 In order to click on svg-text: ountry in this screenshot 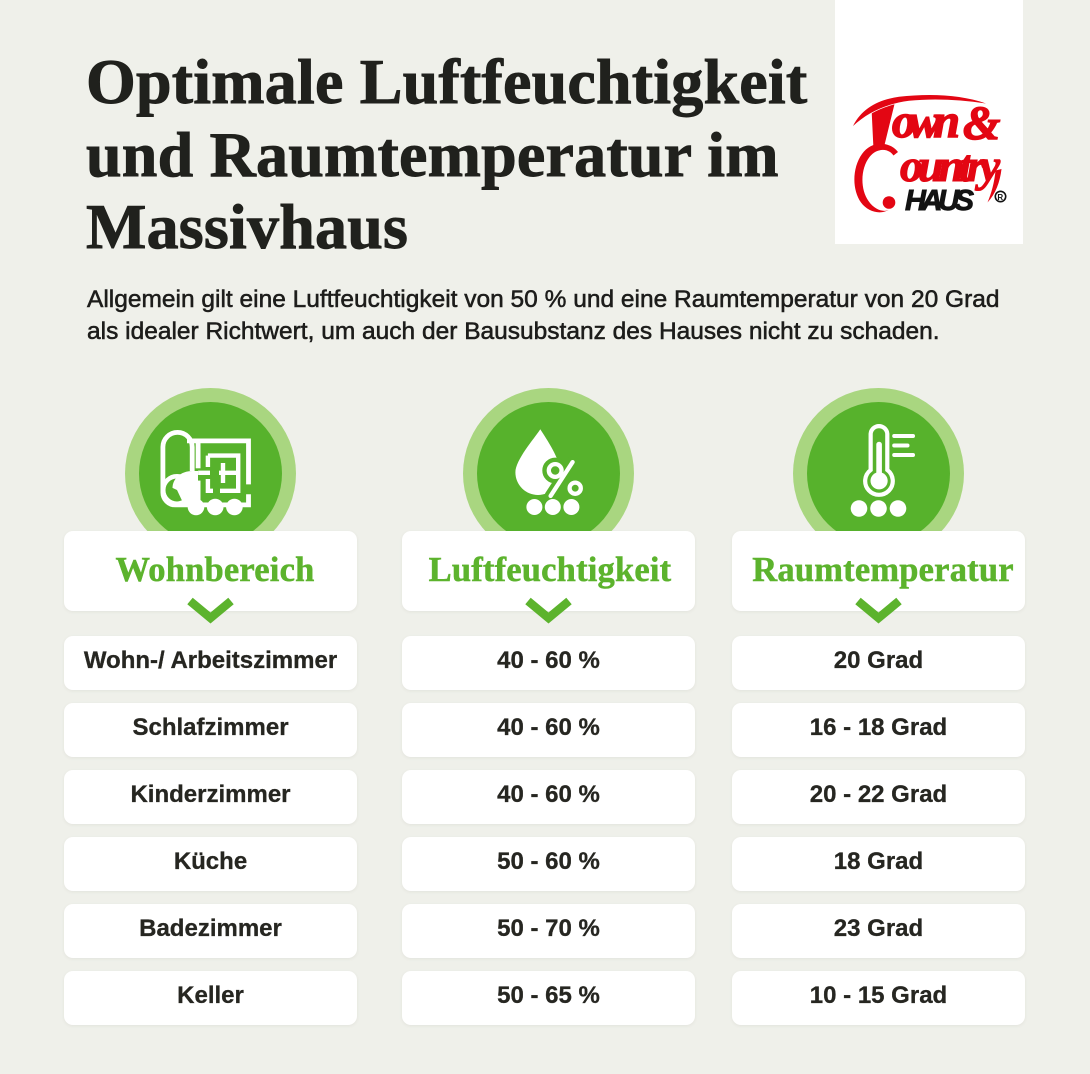, I will do `click(950, 165)`.